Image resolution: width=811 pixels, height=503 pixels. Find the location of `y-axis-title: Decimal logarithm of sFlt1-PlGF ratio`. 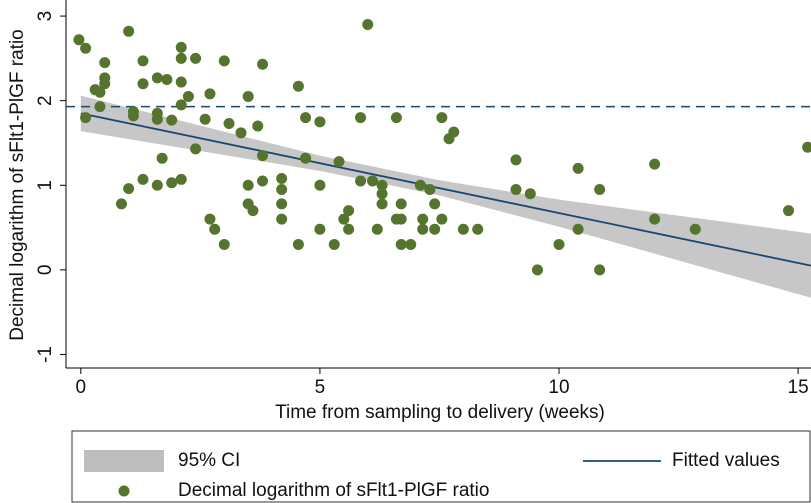

y-axis-title: Decimal logarithm of sFlt1-PlGF ratio is located at coordinates (17, 184).